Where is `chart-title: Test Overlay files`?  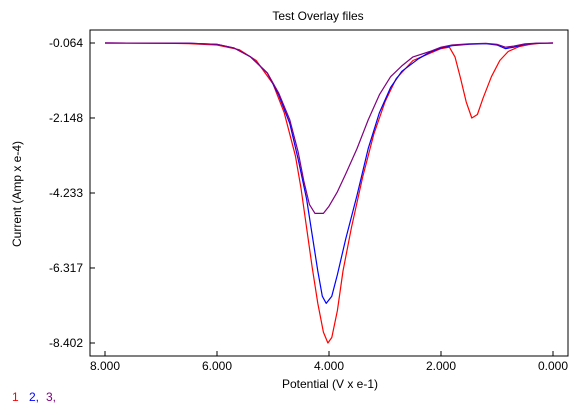 chart-title: Test Overlay files is located at coordinates (317, 16).